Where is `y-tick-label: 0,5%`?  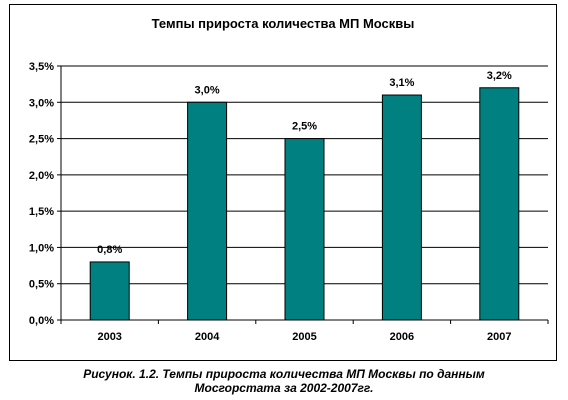 y-tick-label: 0,5% is located at coordinates (41, 285).